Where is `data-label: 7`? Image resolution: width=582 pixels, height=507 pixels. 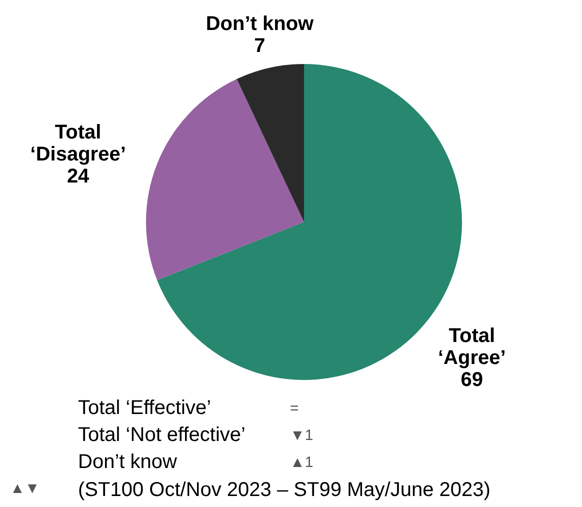
data-label: 7 is located at coordinates (260, 45).